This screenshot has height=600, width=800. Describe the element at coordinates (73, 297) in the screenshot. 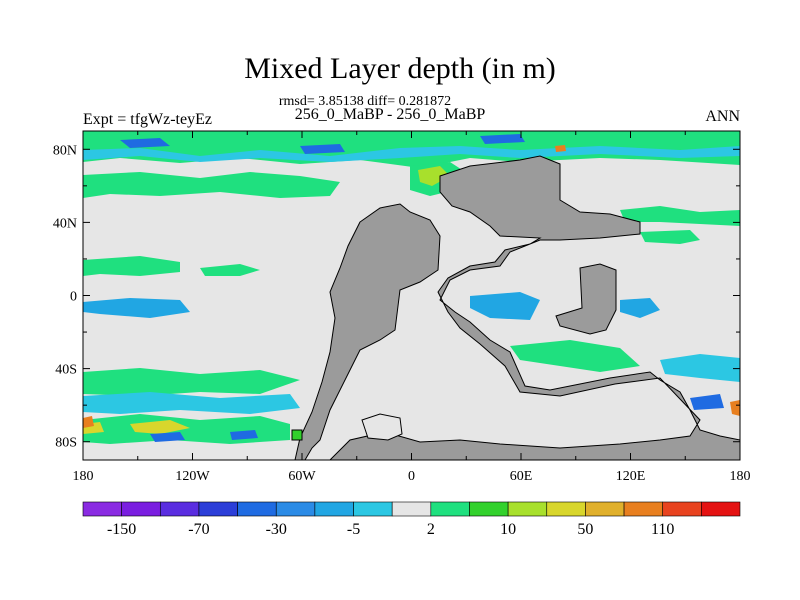

I see `lat-tick-label: 0` at that location.